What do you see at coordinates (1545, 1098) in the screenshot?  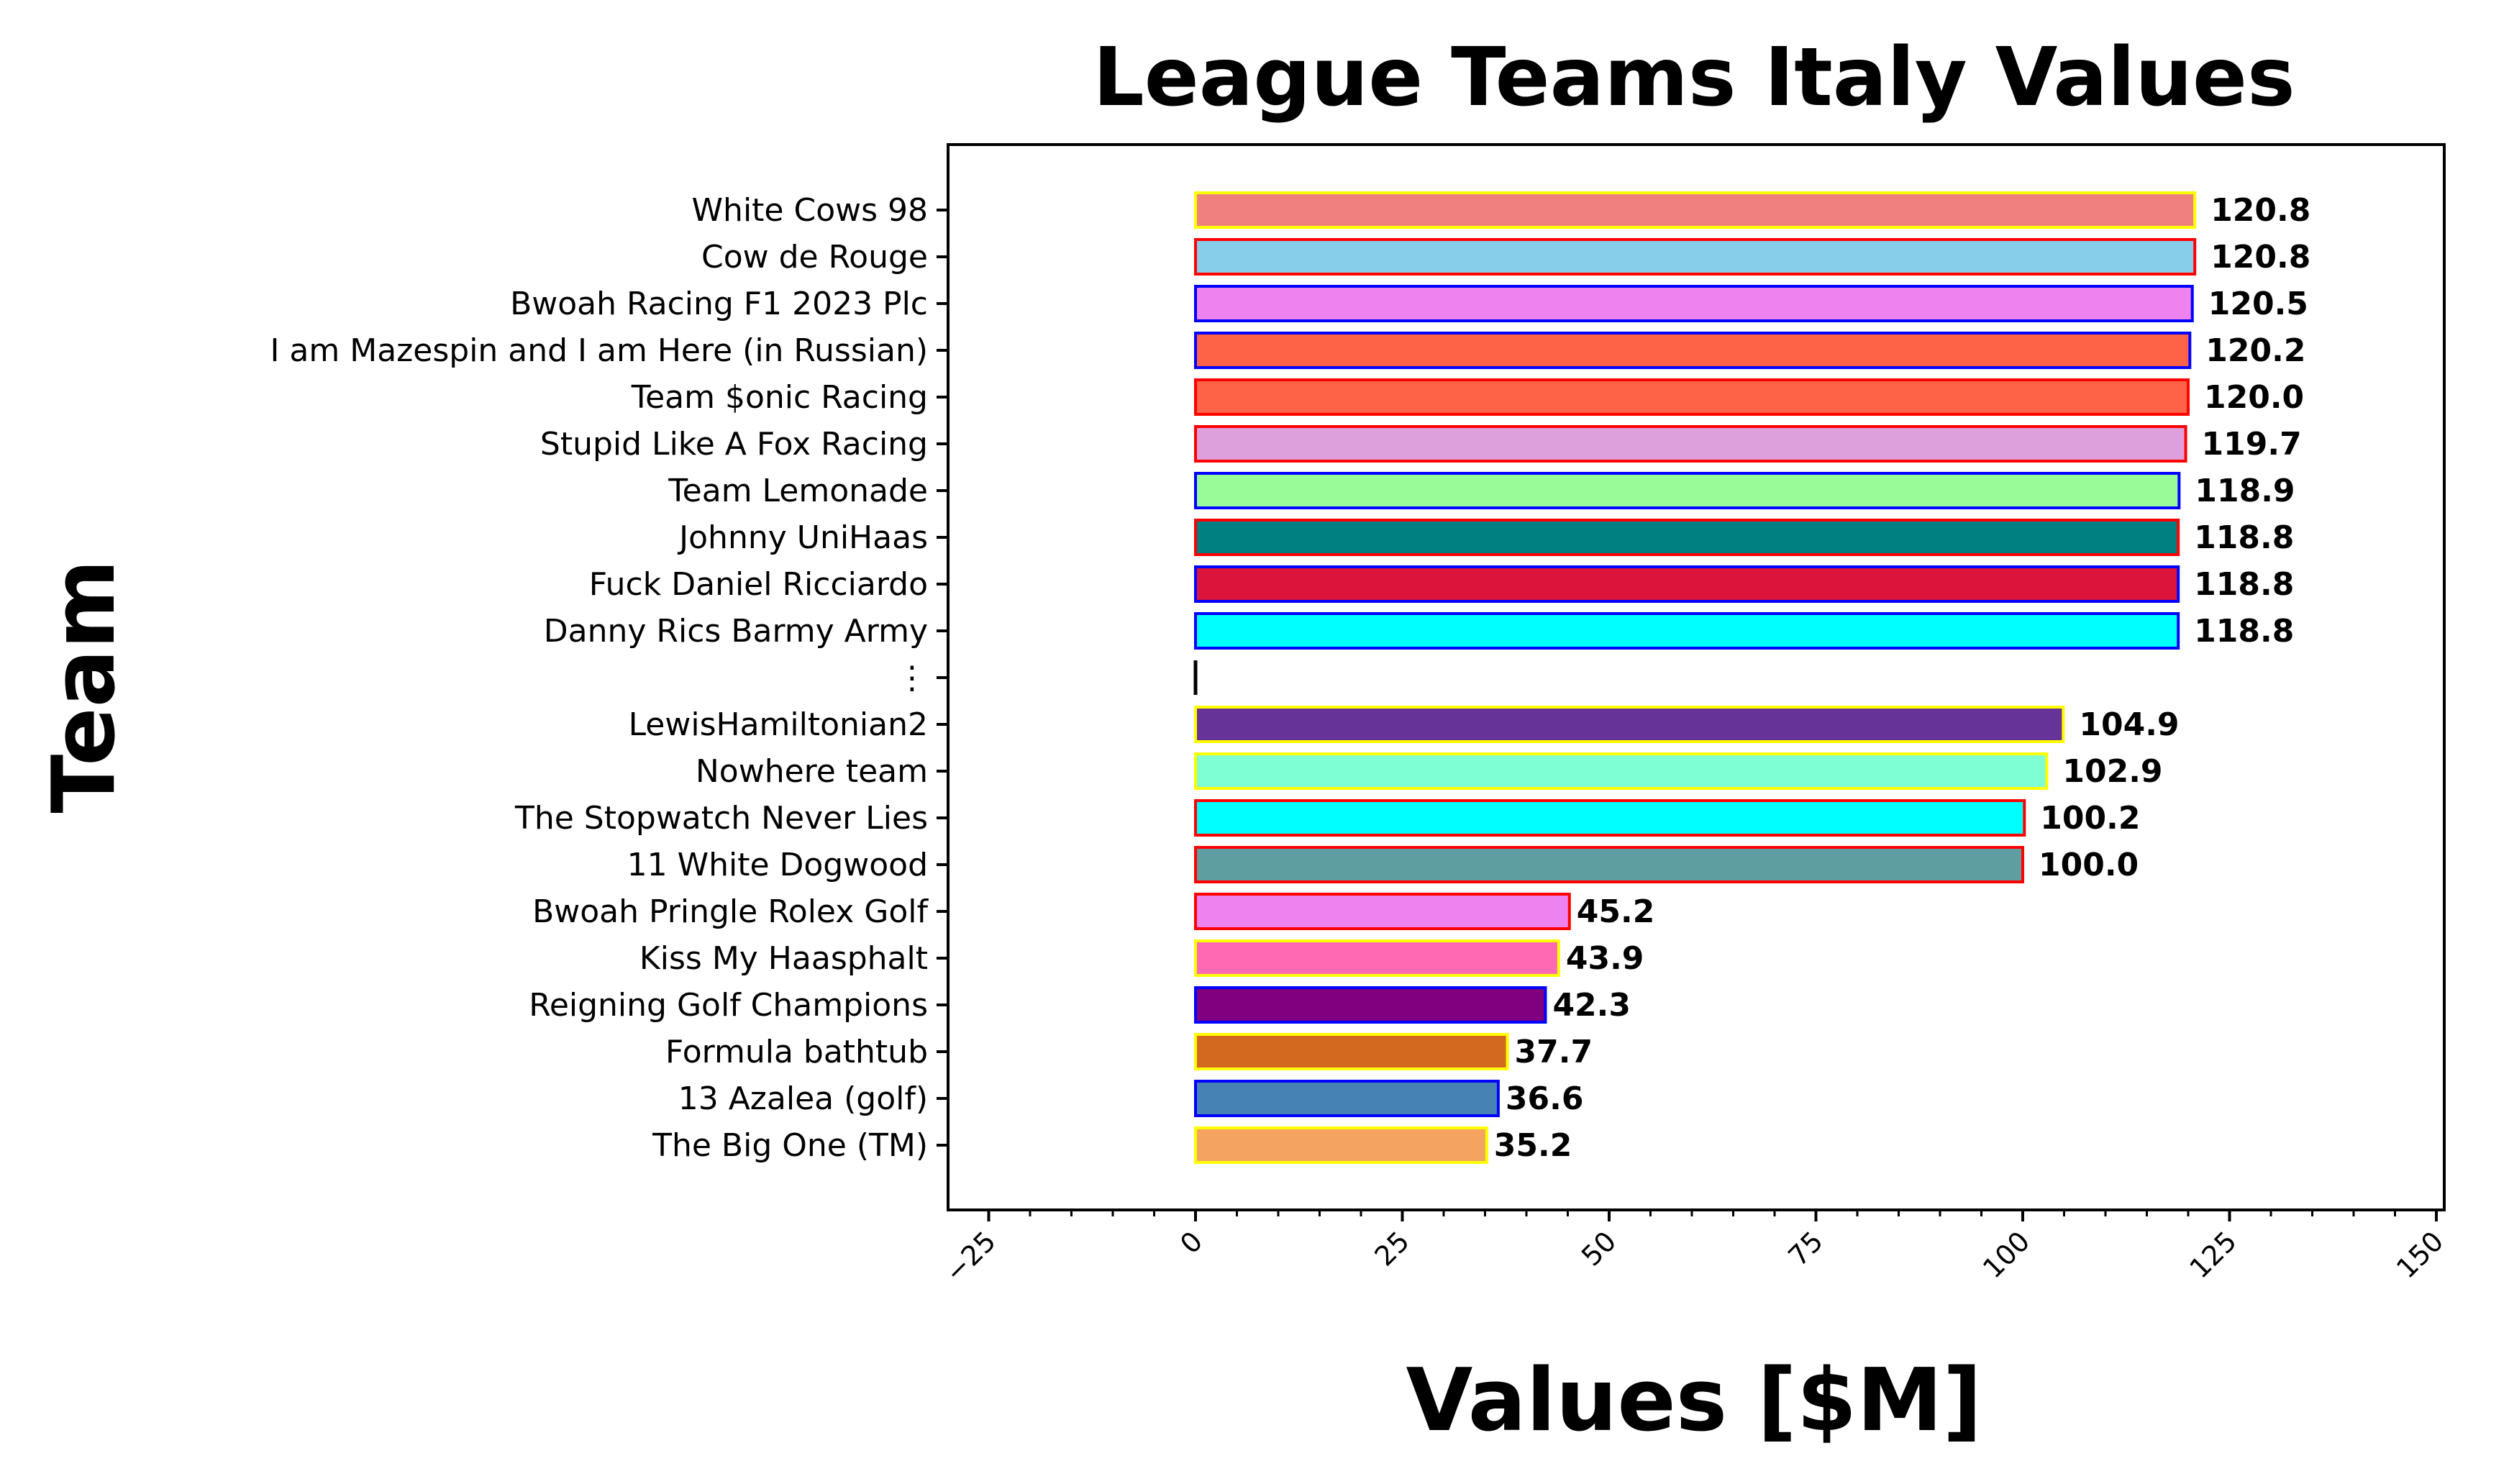 I see `value-label: 36.6` at bounding box center [1545, 1098].